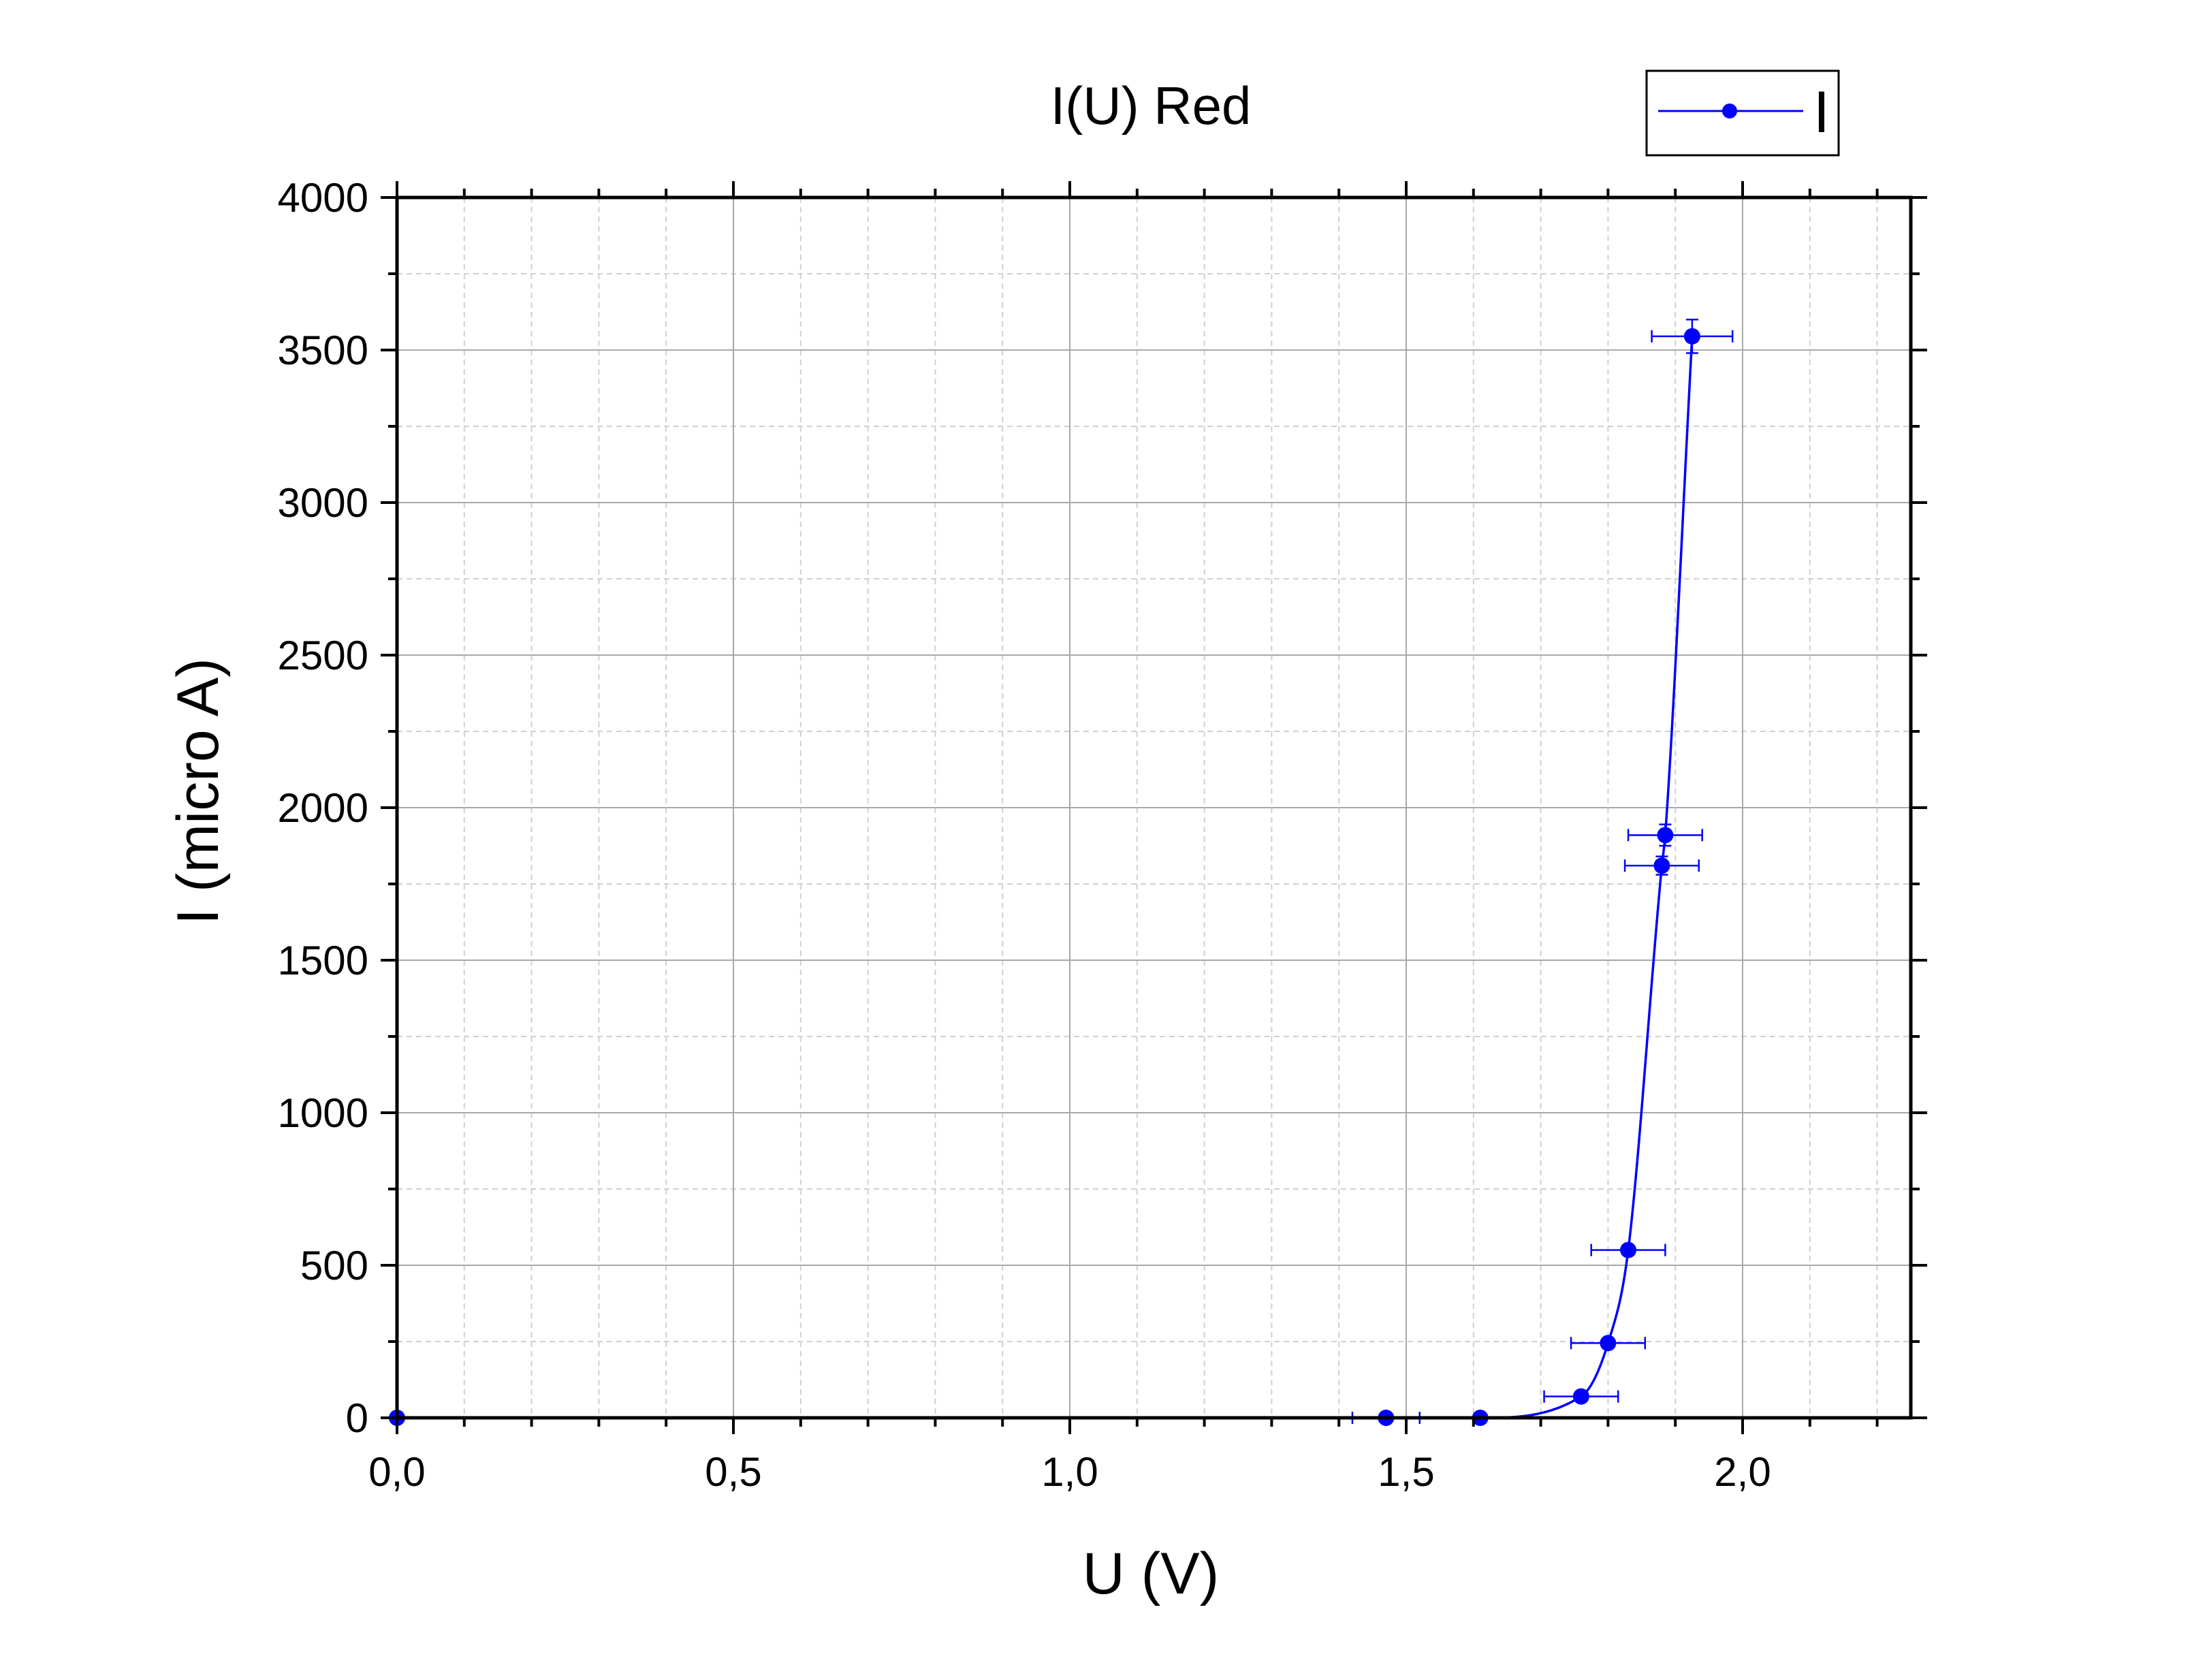 The image size is (2190, 1680). Describe the element at coordinates (323, 655) in the screenshot. I see `y-tick-label: 2500` at that location.